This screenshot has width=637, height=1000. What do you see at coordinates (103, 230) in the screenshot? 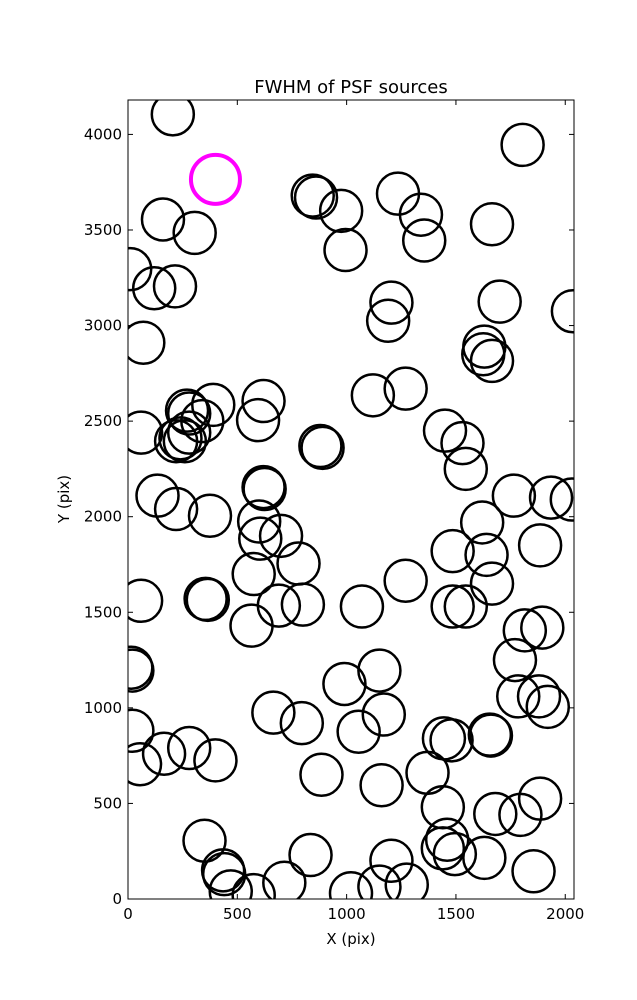
I see `y-tick-label: 3500` at bounding box center [103, 230].